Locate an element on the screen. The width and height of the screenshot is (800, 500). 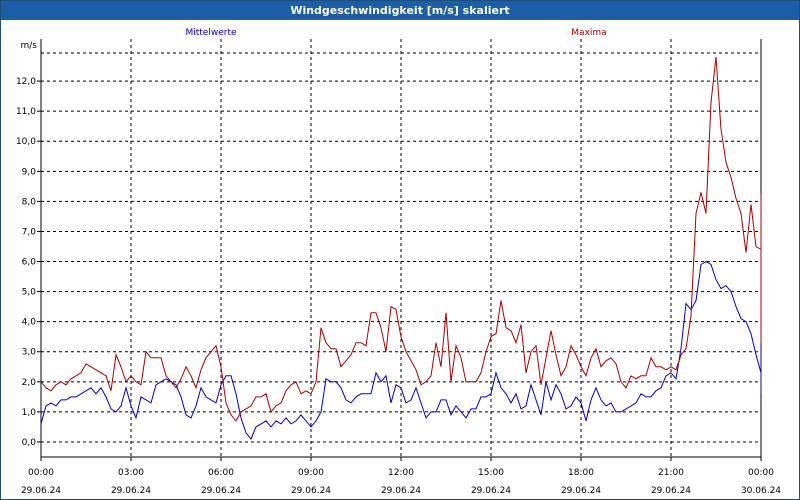
y-axis-label: m/s is located at coordinates (29, 46).